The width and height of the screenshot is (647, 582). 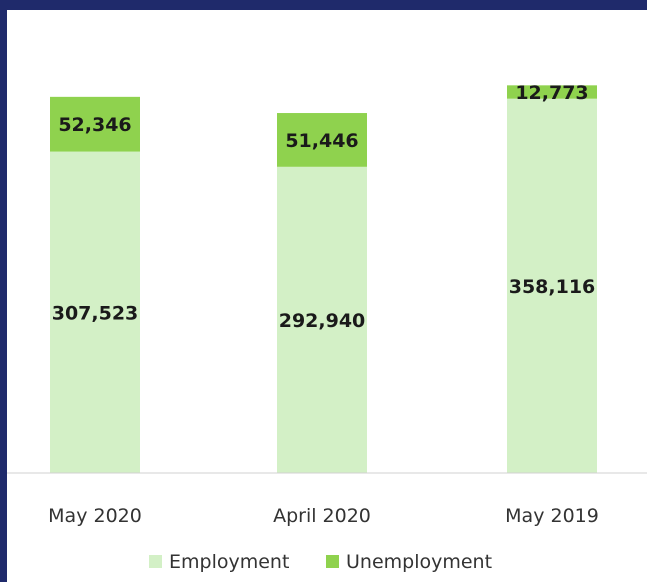 I want to click on legend-swatch-unemployment, so click(x=332, y=561).